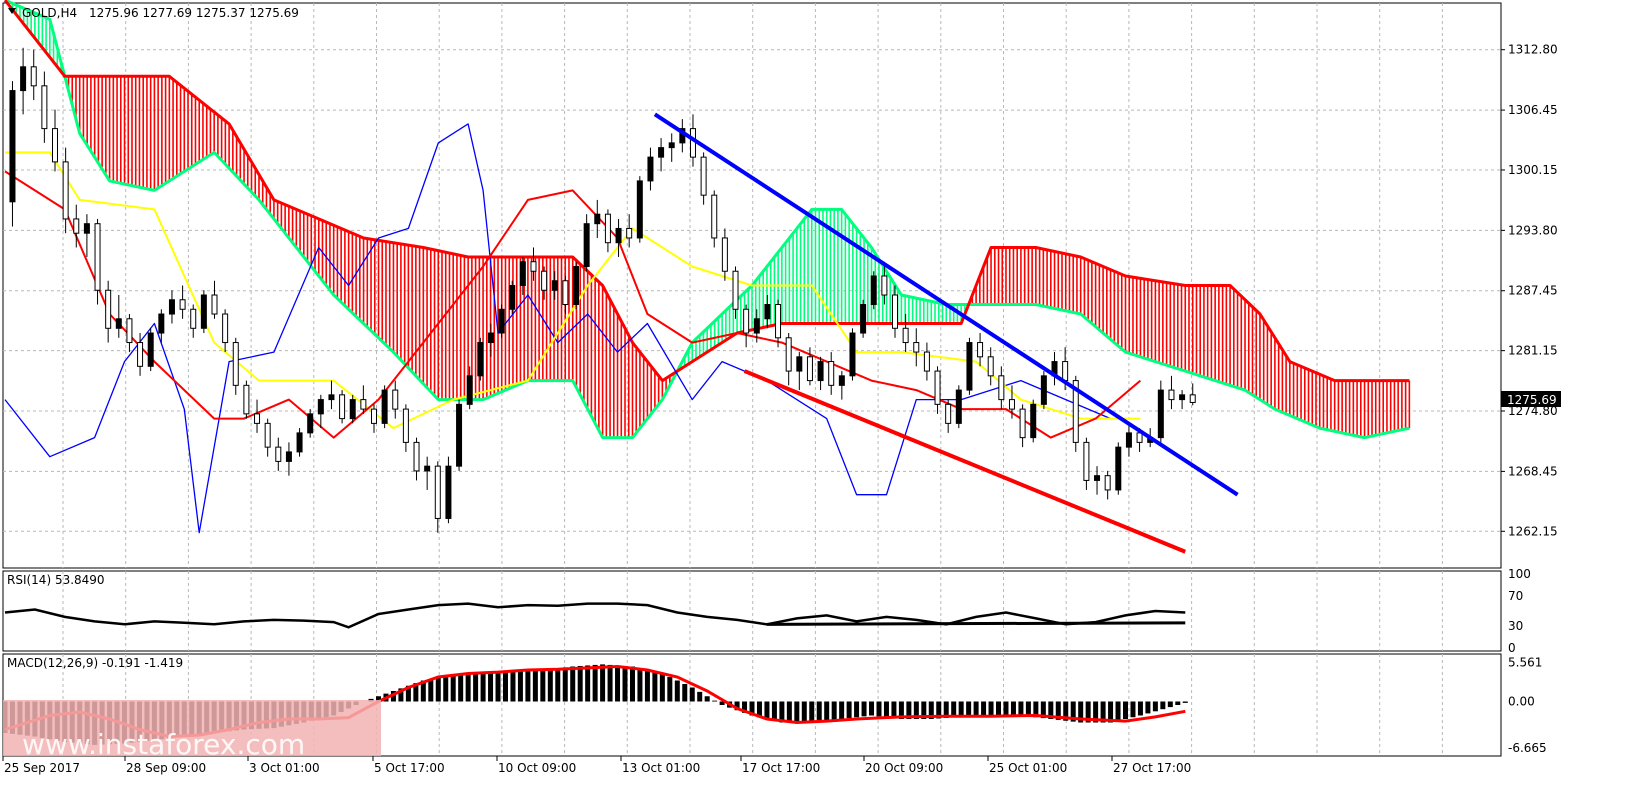 This screenshot has width=1630, height=811. I want to click on price-tick-label: 1306.45, so click(1533, 110).